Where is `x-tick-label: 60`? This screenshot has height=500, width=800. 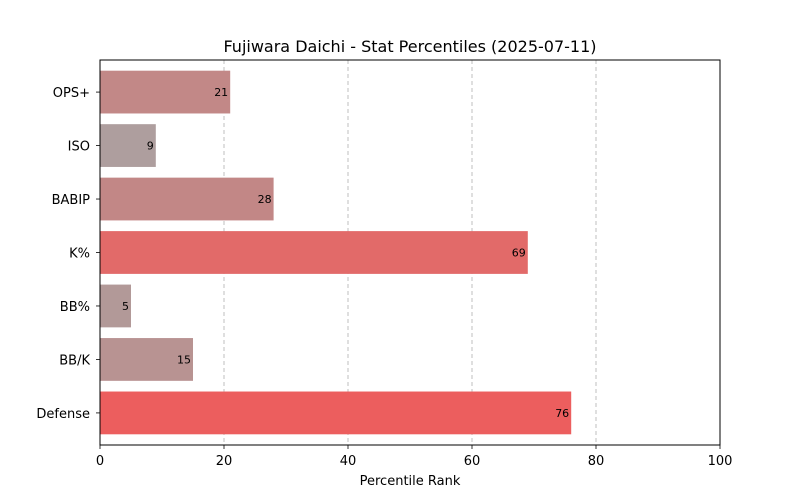 x-tick-label: 60 is located at coordinates (472, 461).